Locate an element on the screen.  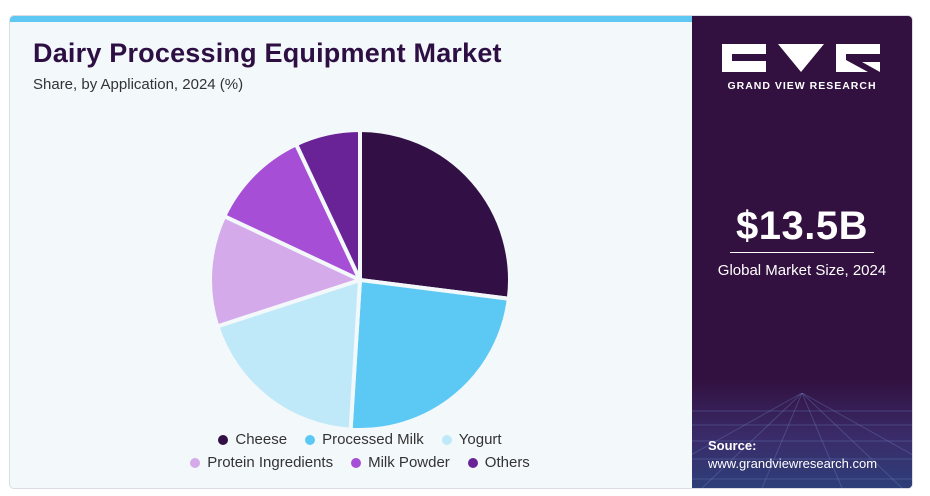
legend-label: Yogurt is located at coordinates (480, 439).